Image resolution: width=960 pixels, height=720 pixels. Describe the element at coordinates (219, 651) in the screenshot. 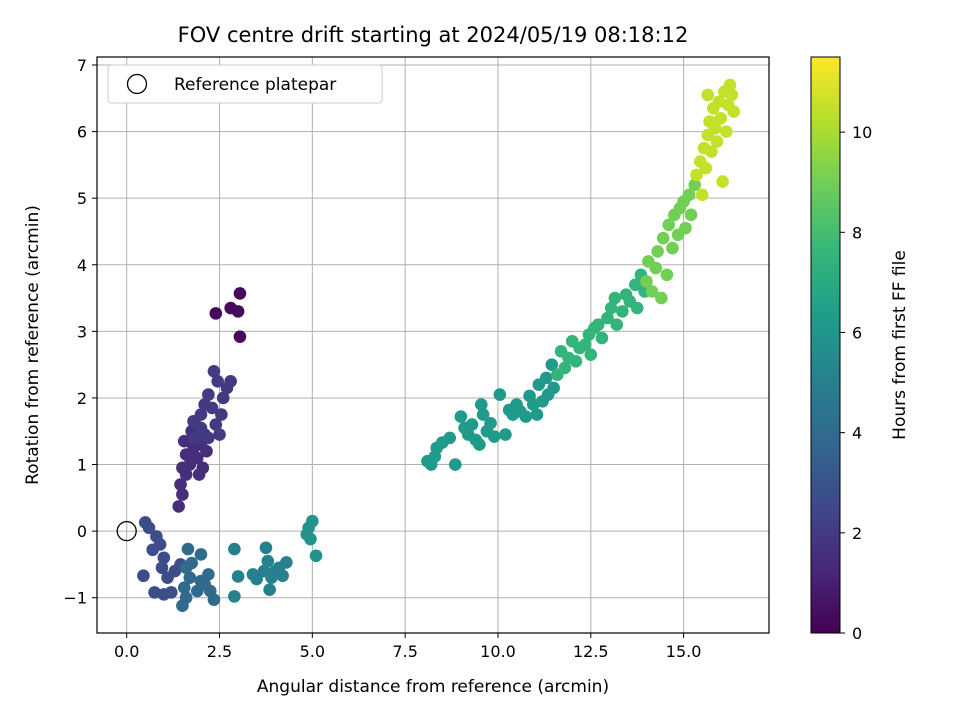

I see `x-tick-label: 2.5` at that location.